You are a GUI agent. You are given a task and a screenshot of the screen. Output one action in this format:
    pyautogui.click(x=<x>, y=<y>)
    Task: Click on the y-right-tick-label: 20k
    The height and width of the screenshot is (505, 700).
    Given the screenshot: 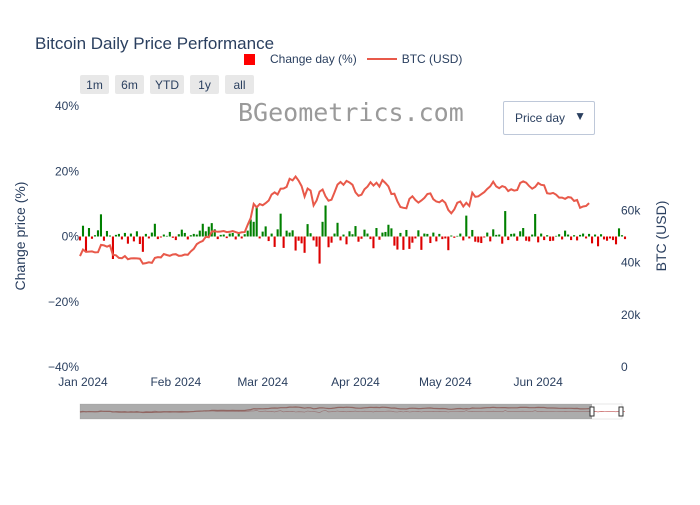 What is the action you would take?
    pyautogui.click(x=631, y=315)
    